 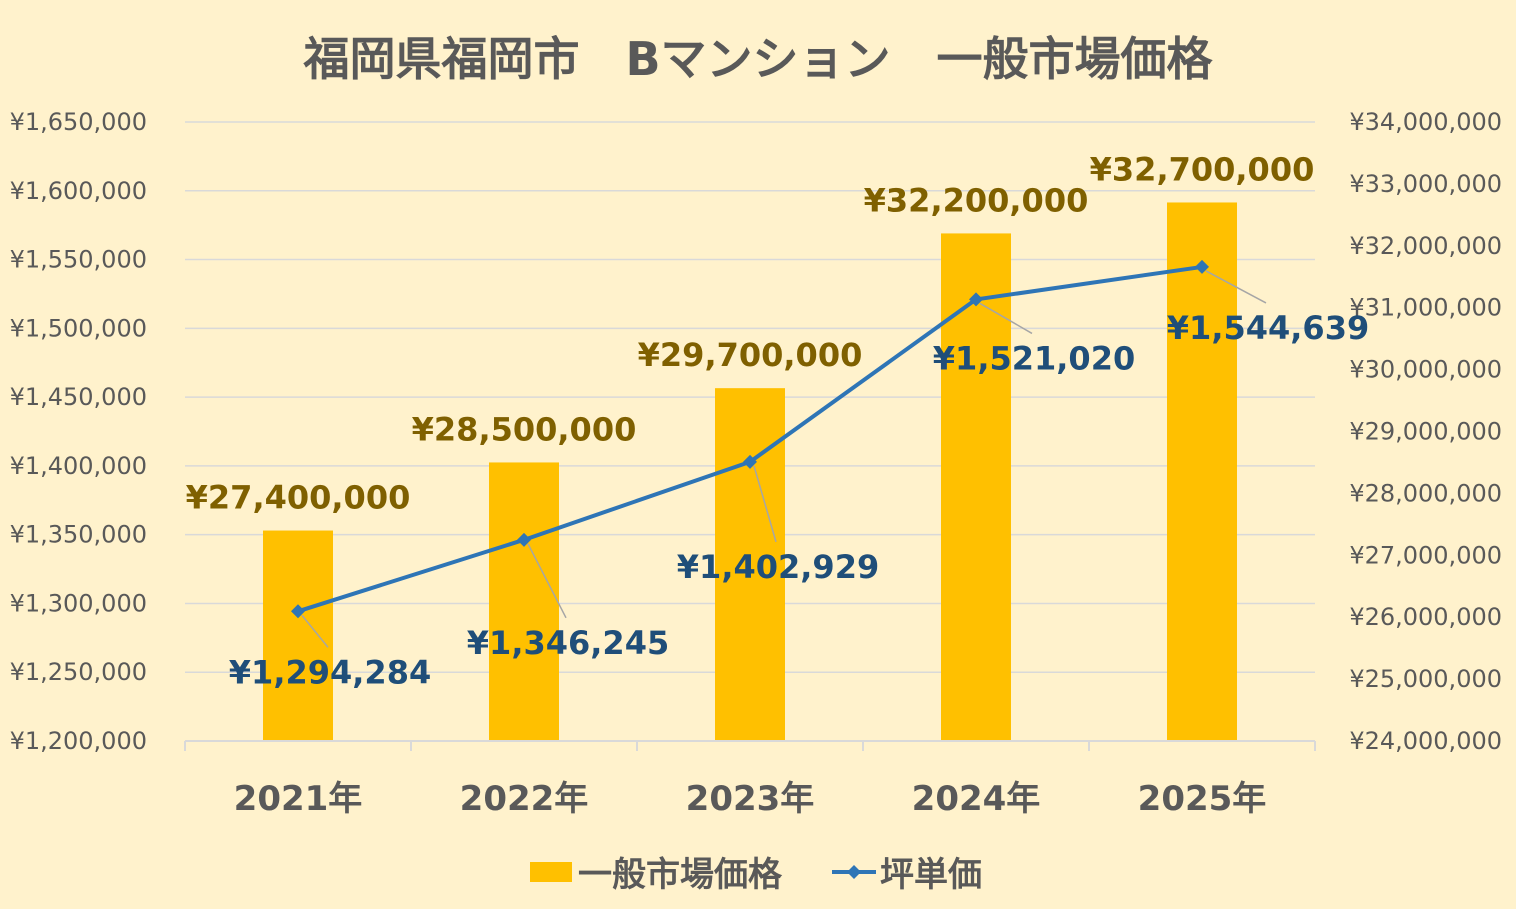 I want to click on right-axis-tick-label: ¥32,000,000, so click(x=1425, y=246).